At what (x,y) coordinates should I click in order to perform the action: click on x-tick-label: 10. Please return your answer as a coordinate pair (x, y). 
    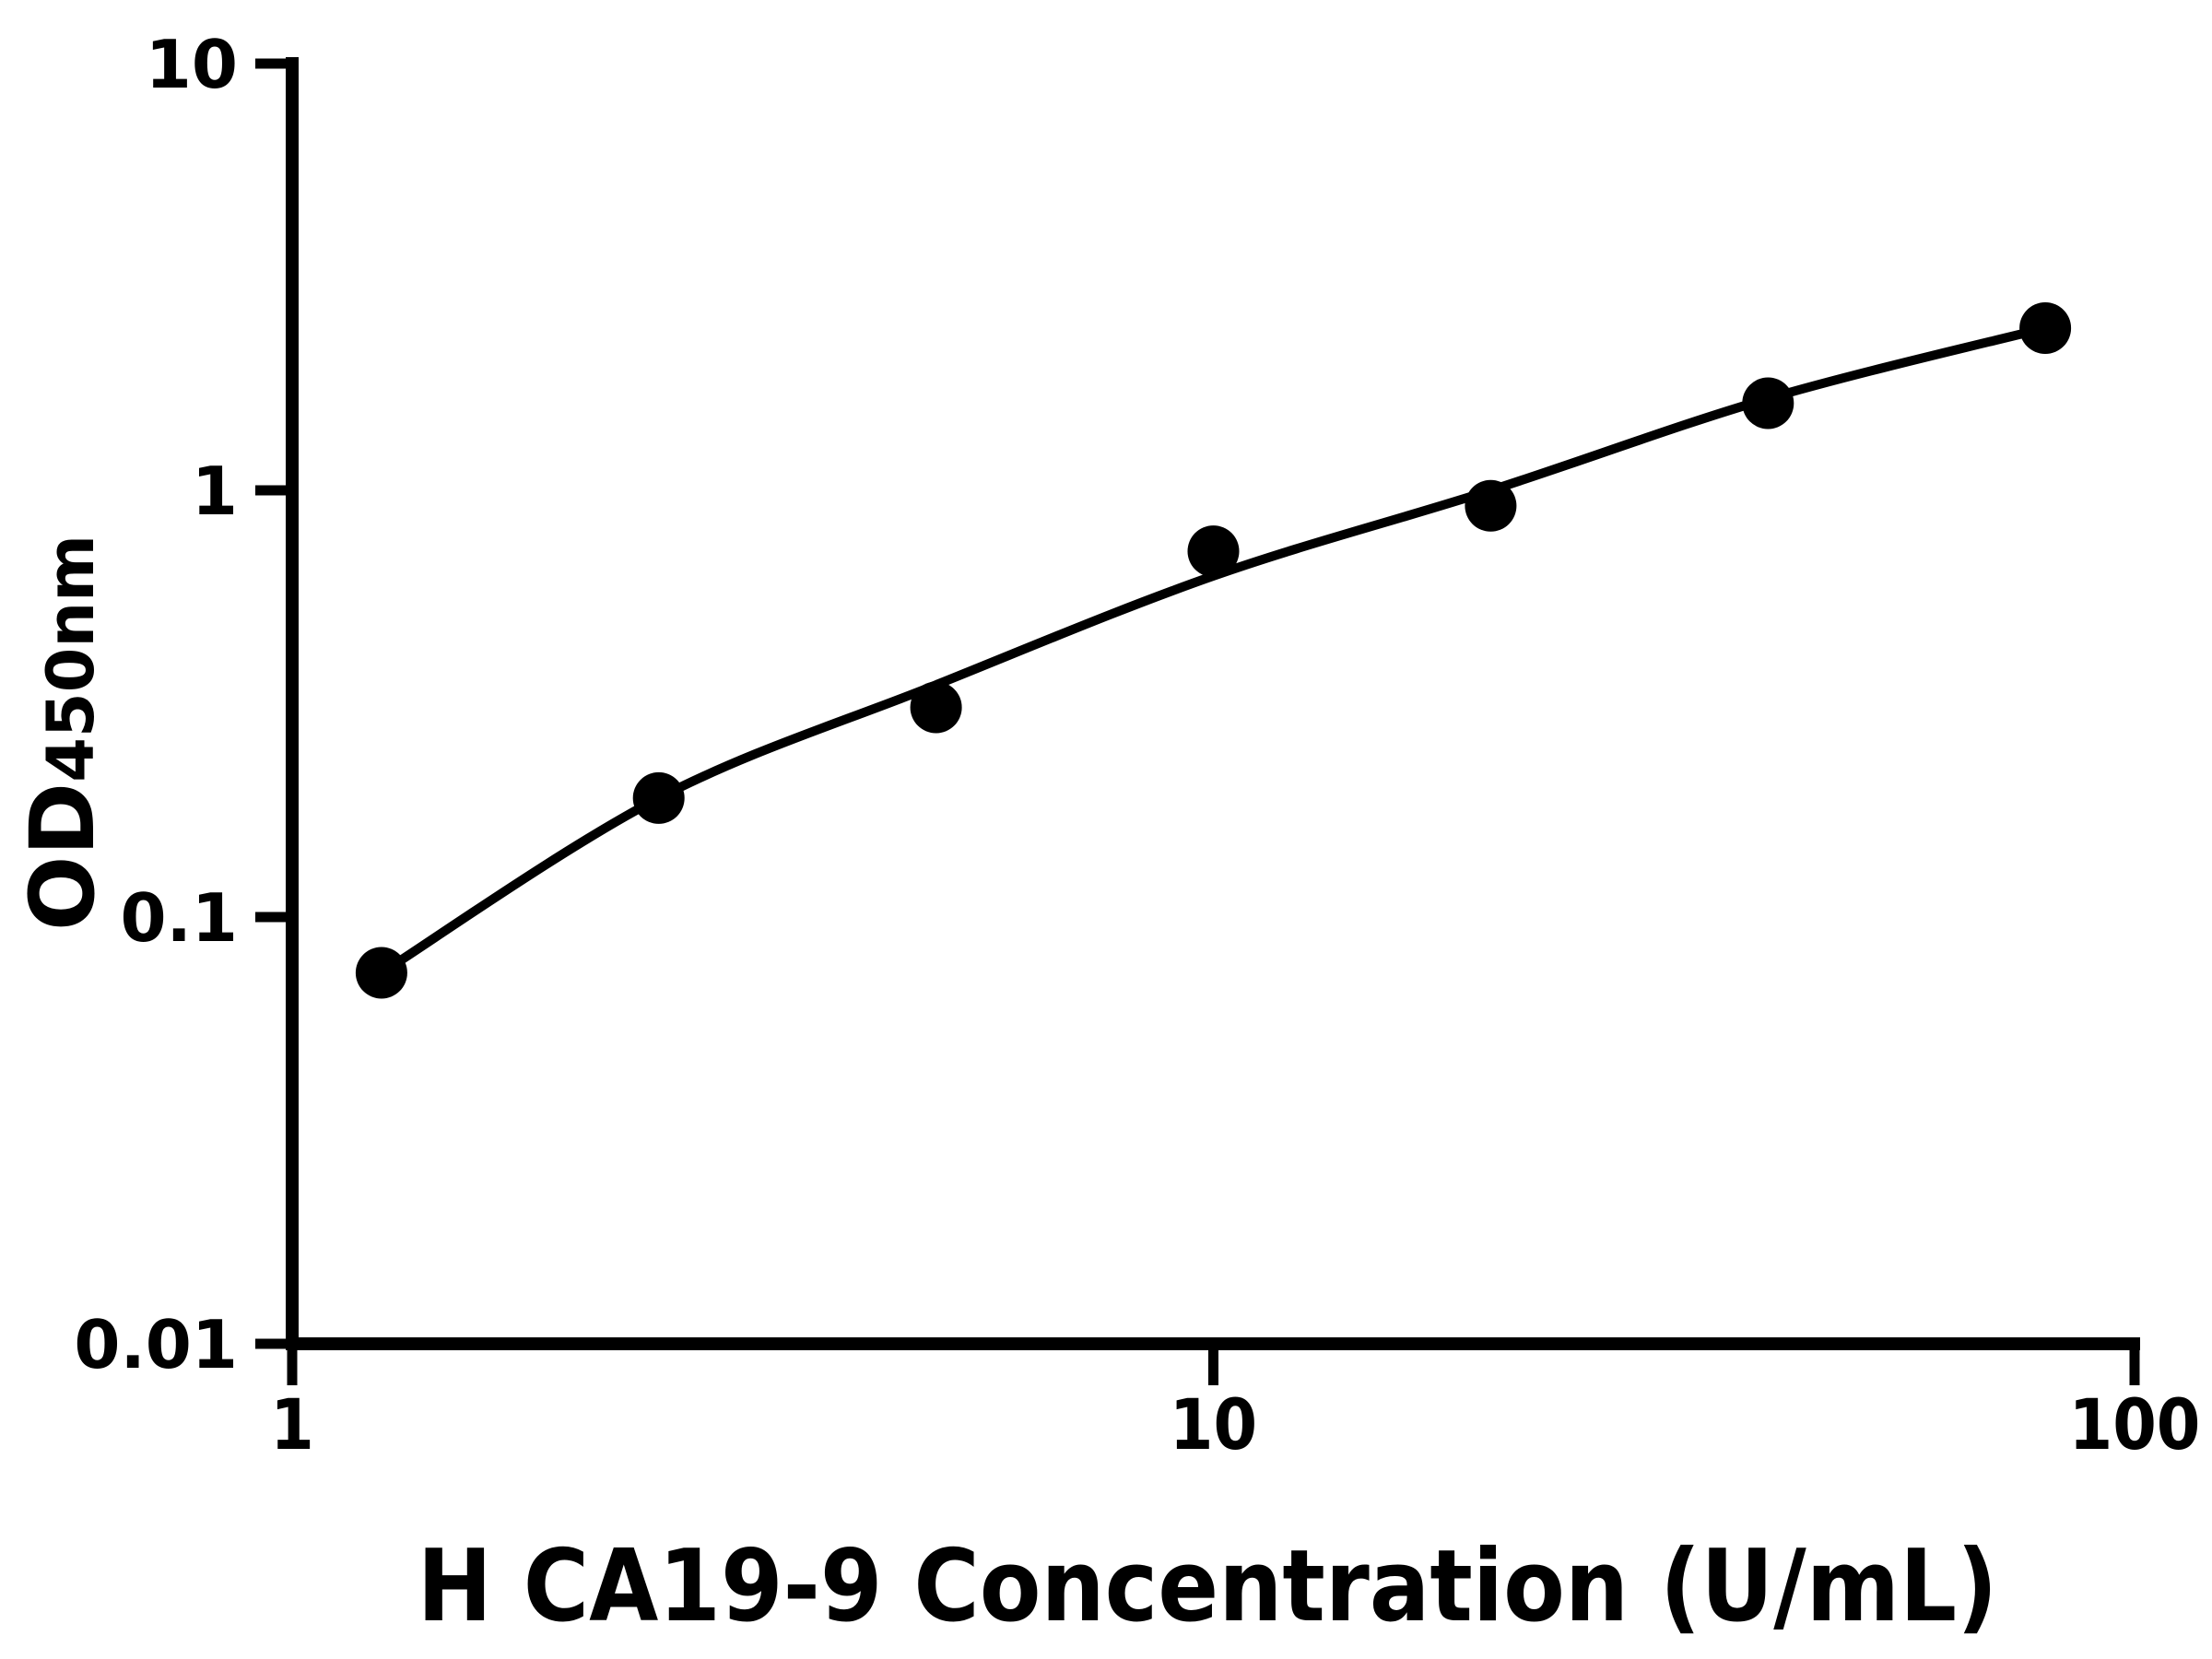
    Looking at the image, I should click on (1213, 1425).